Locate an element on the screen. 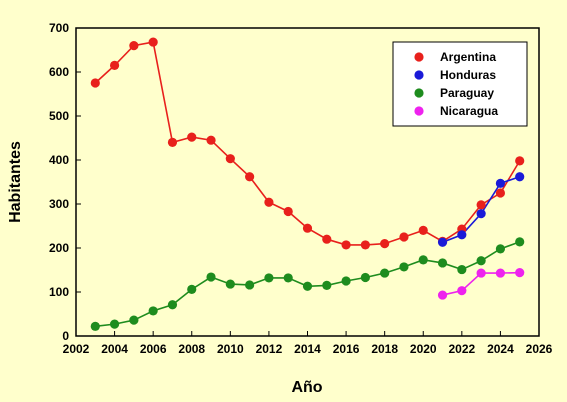 The width and height of the screenshot is (567, 402). legend-marker-nicaragua is located at coordinates (419, 111).